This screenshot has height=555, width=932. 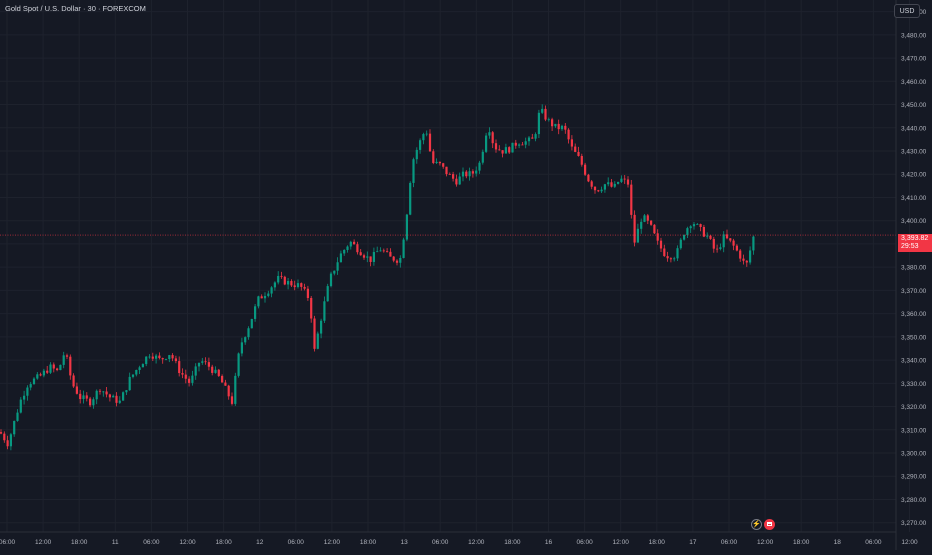 I want to click on y-tick-label: 3,320.00, so click(x=914, y=407).